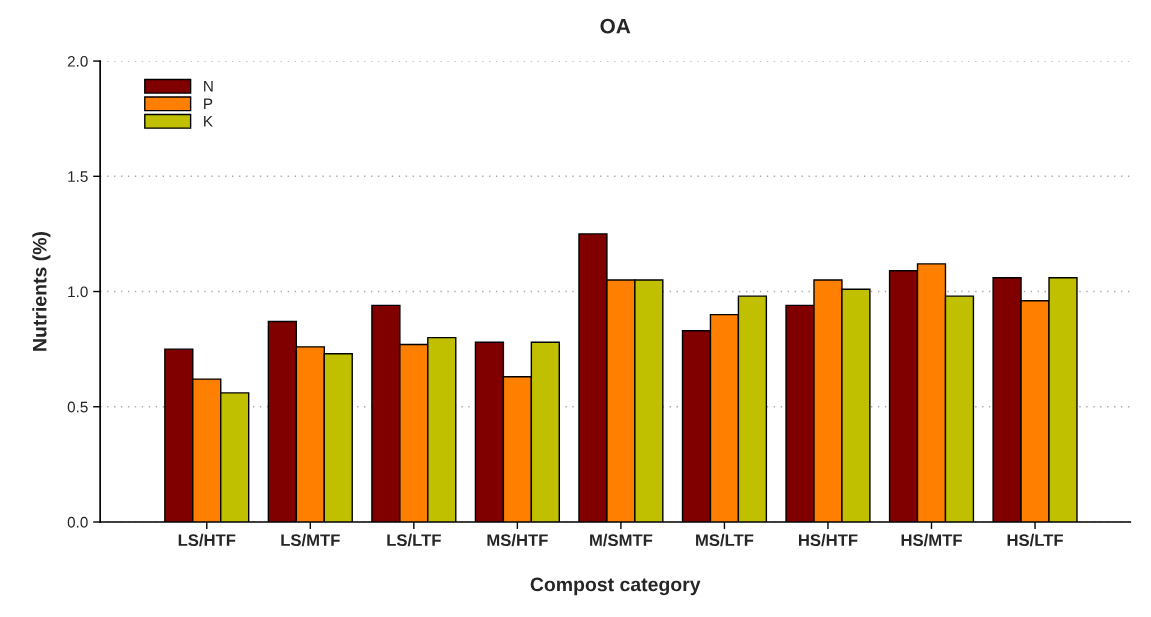 The height and width of the screenshot is (617, 1151). I want to click on x-tick-label: LS/MTF, so click(310, 540).